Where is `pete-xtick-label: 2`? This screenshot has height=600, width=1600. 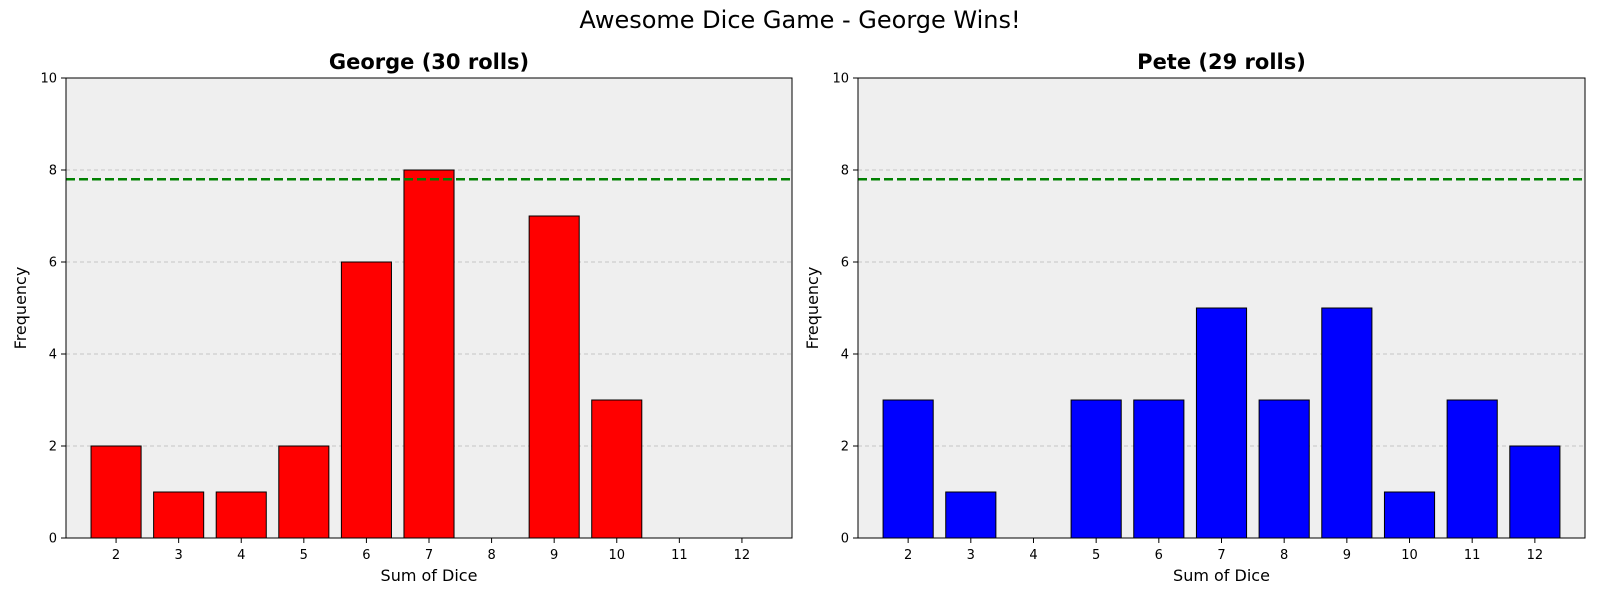
pete-xtick-label: 2 is located at coordinates (908, 555).